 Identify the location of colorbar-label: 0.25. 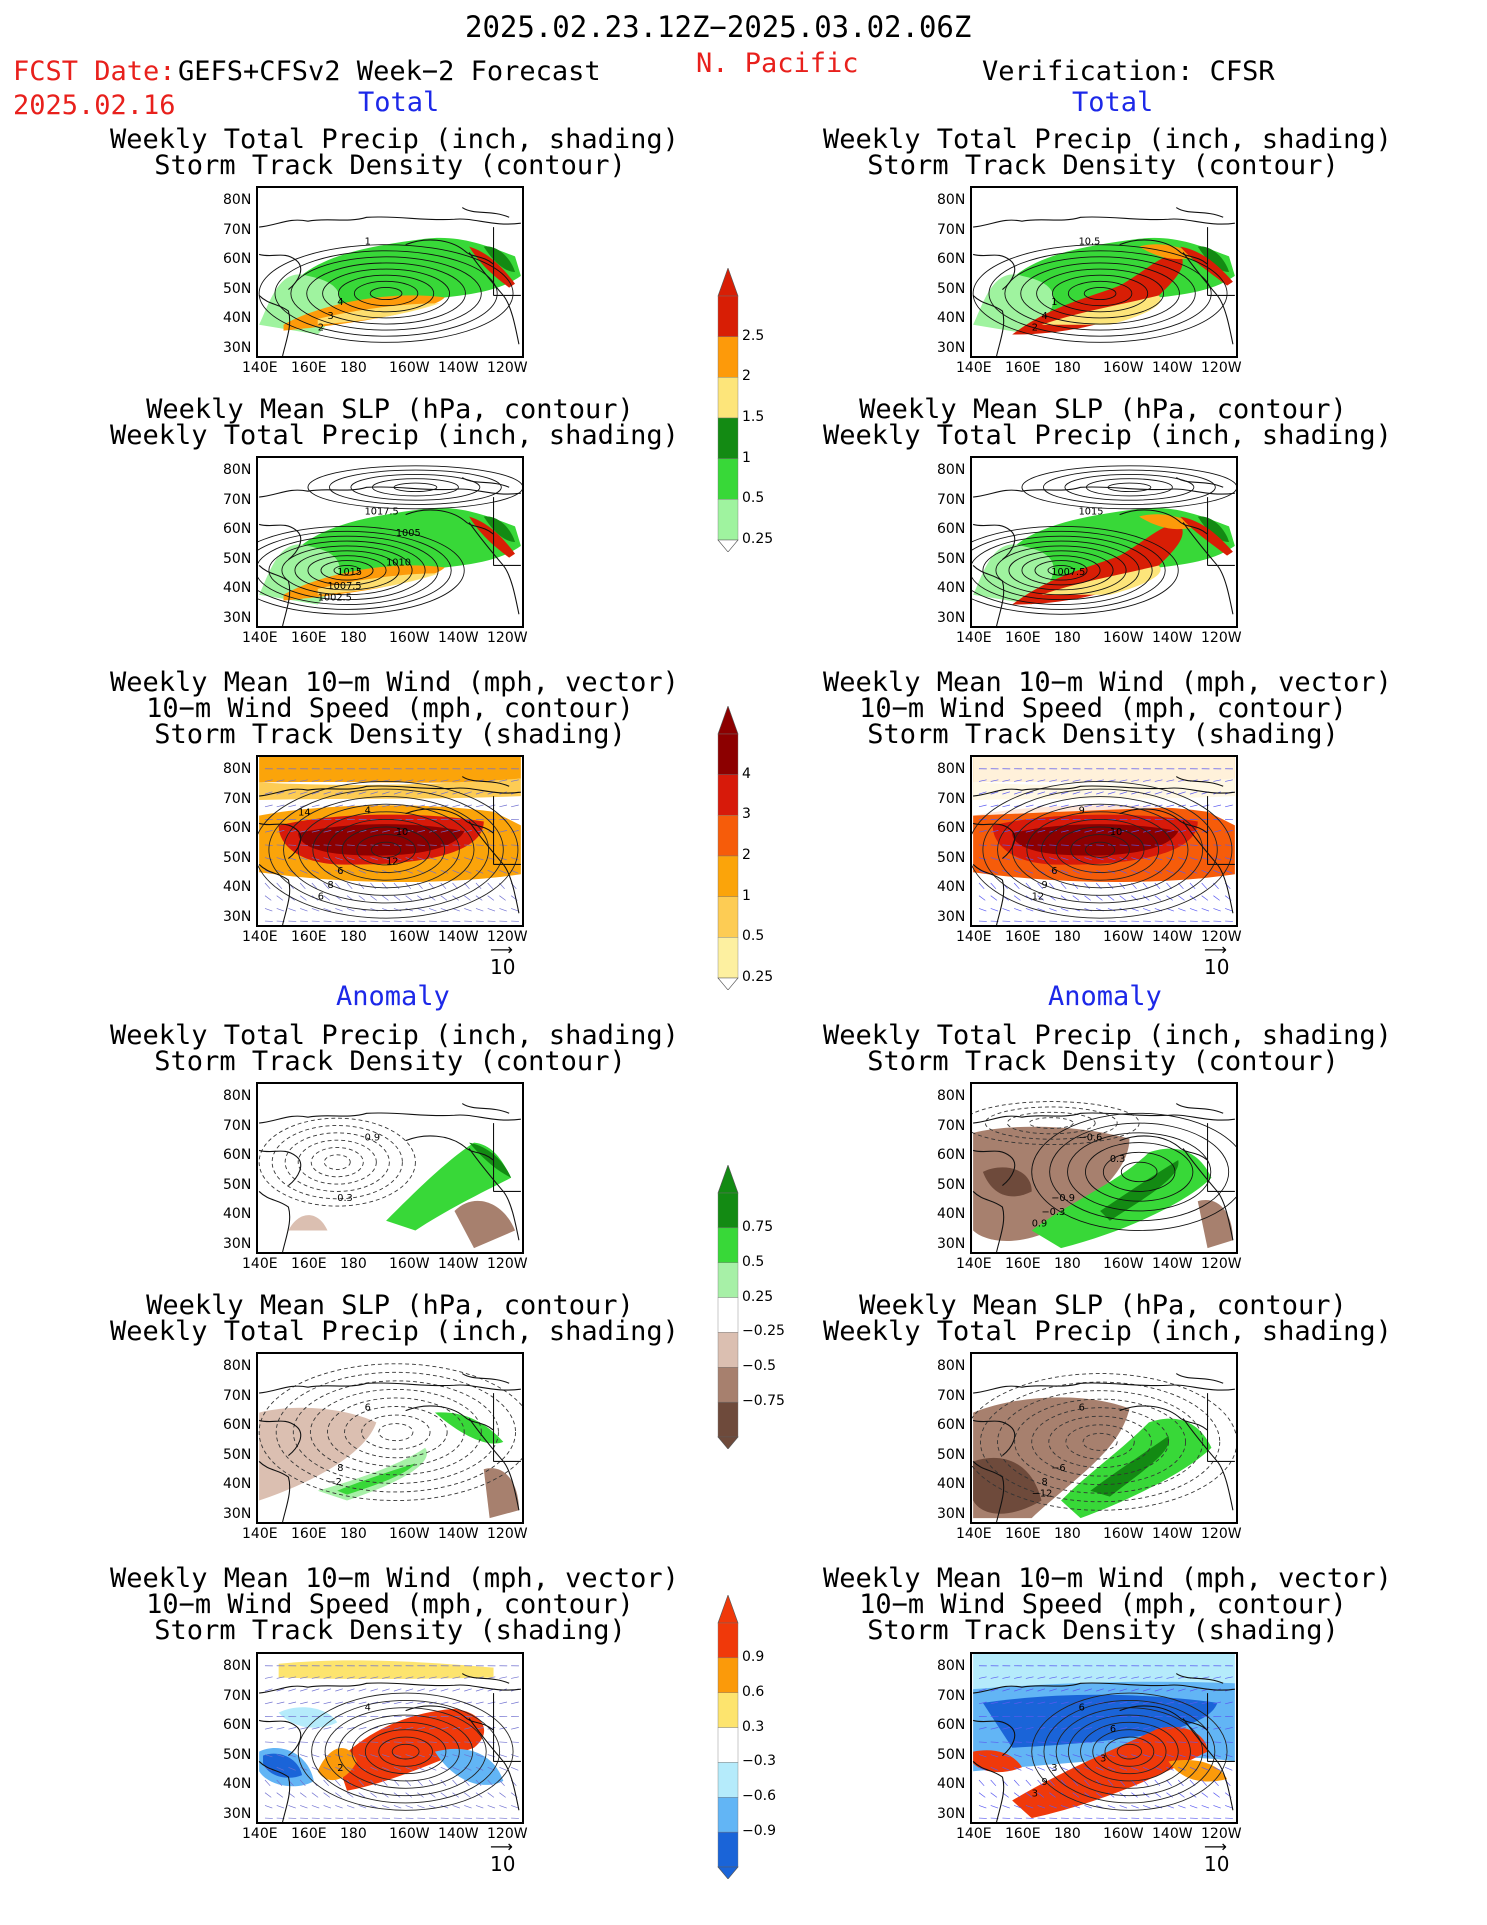
(758, 539).